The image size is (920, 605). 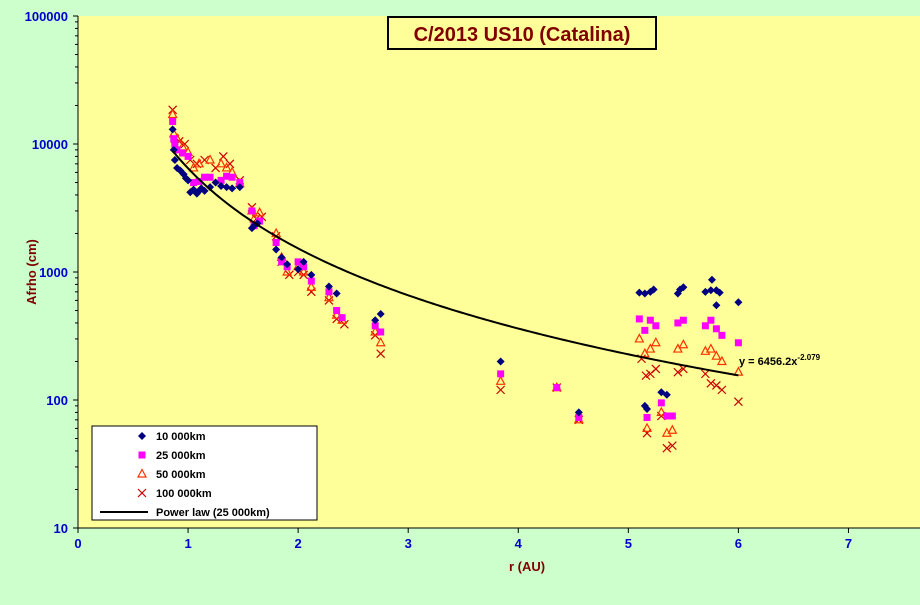 I want to click on legend-label: 50 000km, so click(x=181, y=475).